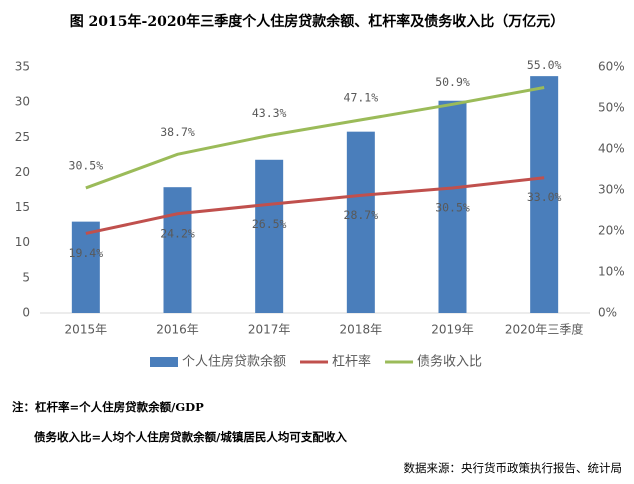 The image size is (634, 484). Describe the element at coordinates (452, 82) in the screenshot. I see `data-label: 50.9%` at that location.